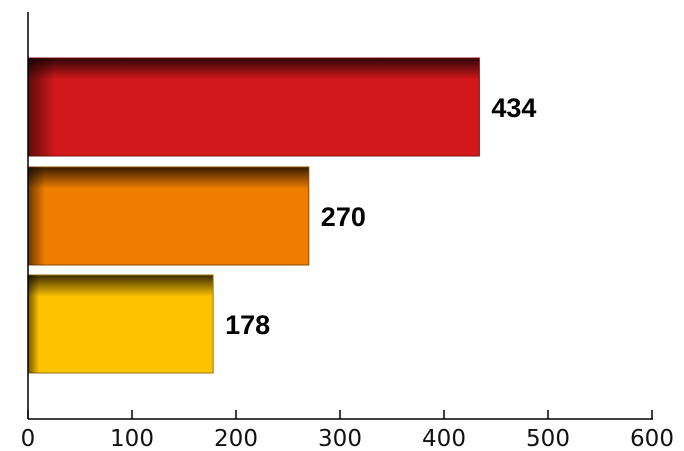  I want to click on x-tick-label-400: 400, so click(444, 438).